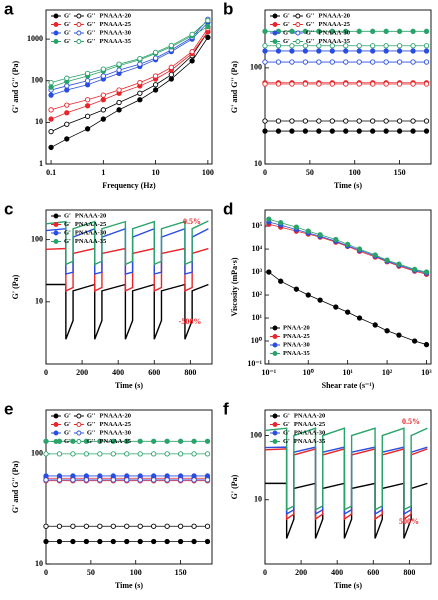 Image resolution: width=438 pixels, height=600 pixels. Describe the element at coordinates (116, 41) in the screenshot. I see `legend-group: PNAAA-35` at that location.